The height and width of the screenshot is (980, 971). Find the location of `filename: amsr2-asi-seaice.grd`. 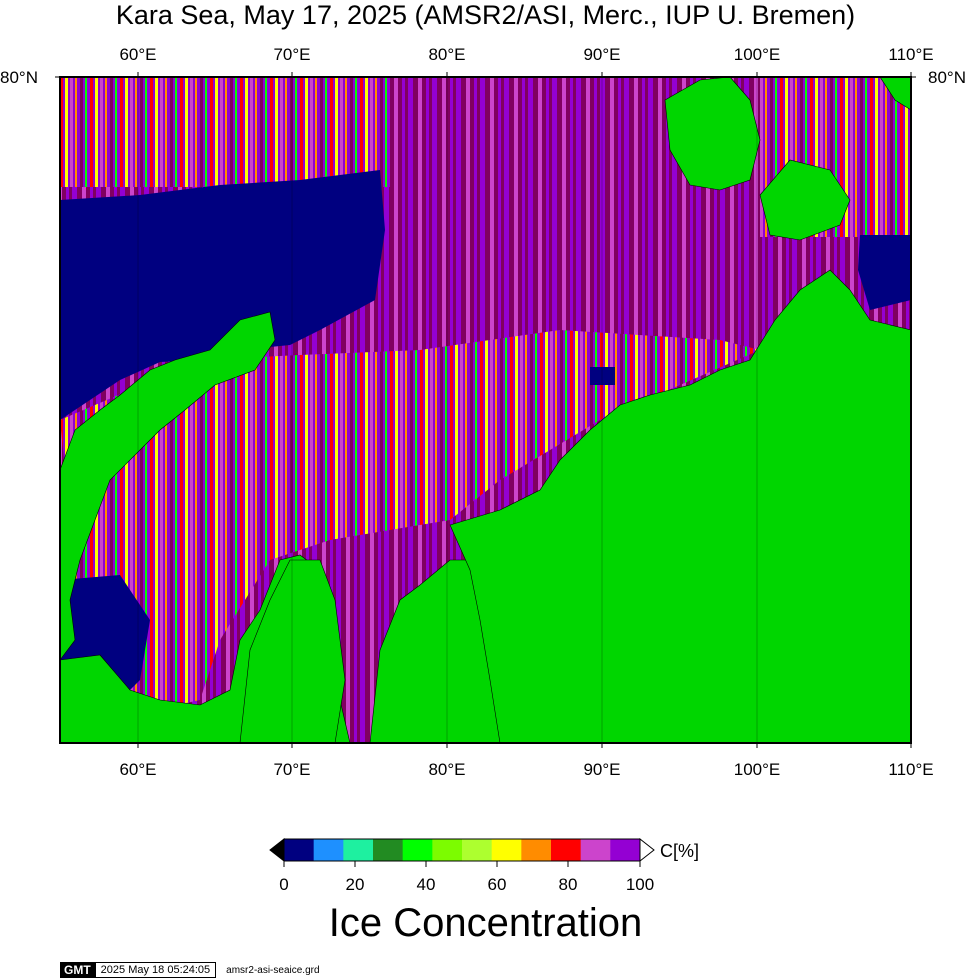

filename: amsr2-asi-seaice.grd is located at coordinates (273, 970).